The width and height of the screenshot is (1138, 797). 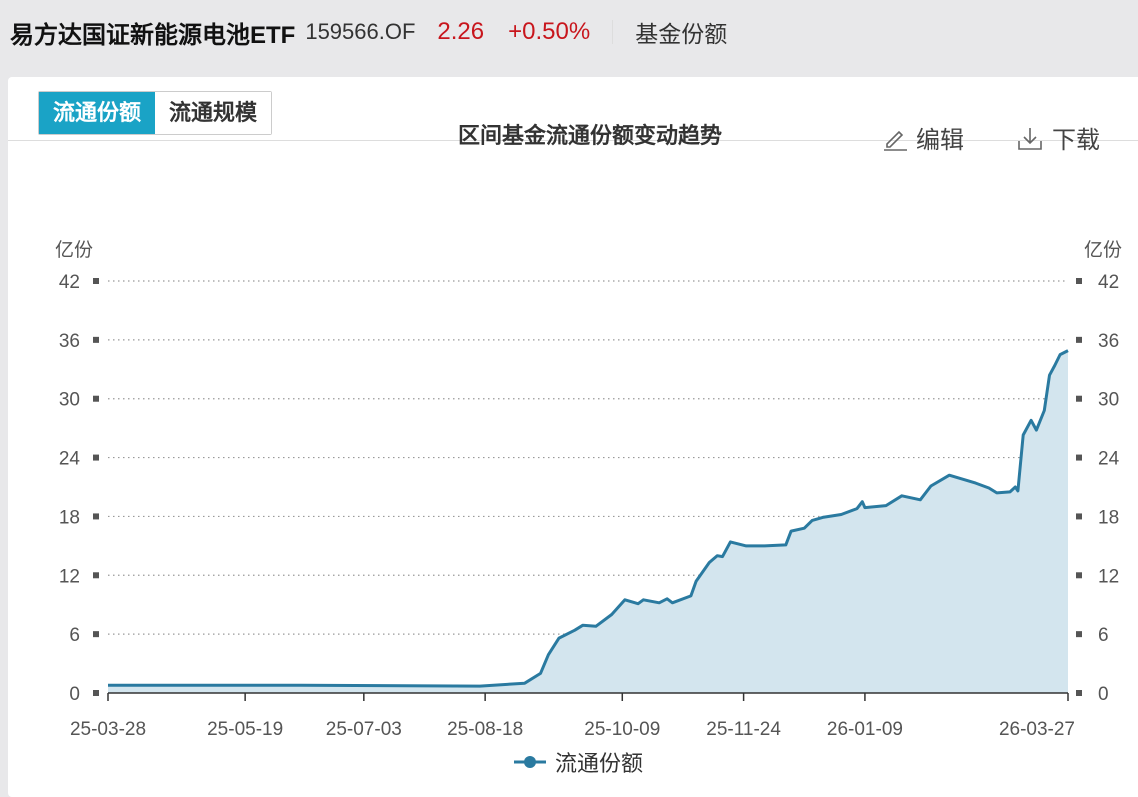 I want to click on y-tick-label-right: 36, so click(x=1108, y=341).